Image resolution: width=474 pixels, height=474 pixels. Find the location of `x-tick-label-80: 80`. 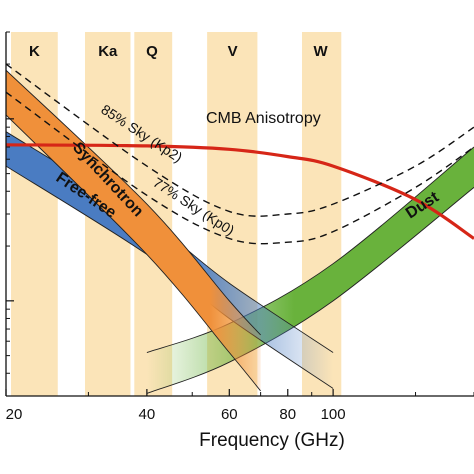

x-tick-label-80: 80 is located at coordinates (287, 414).